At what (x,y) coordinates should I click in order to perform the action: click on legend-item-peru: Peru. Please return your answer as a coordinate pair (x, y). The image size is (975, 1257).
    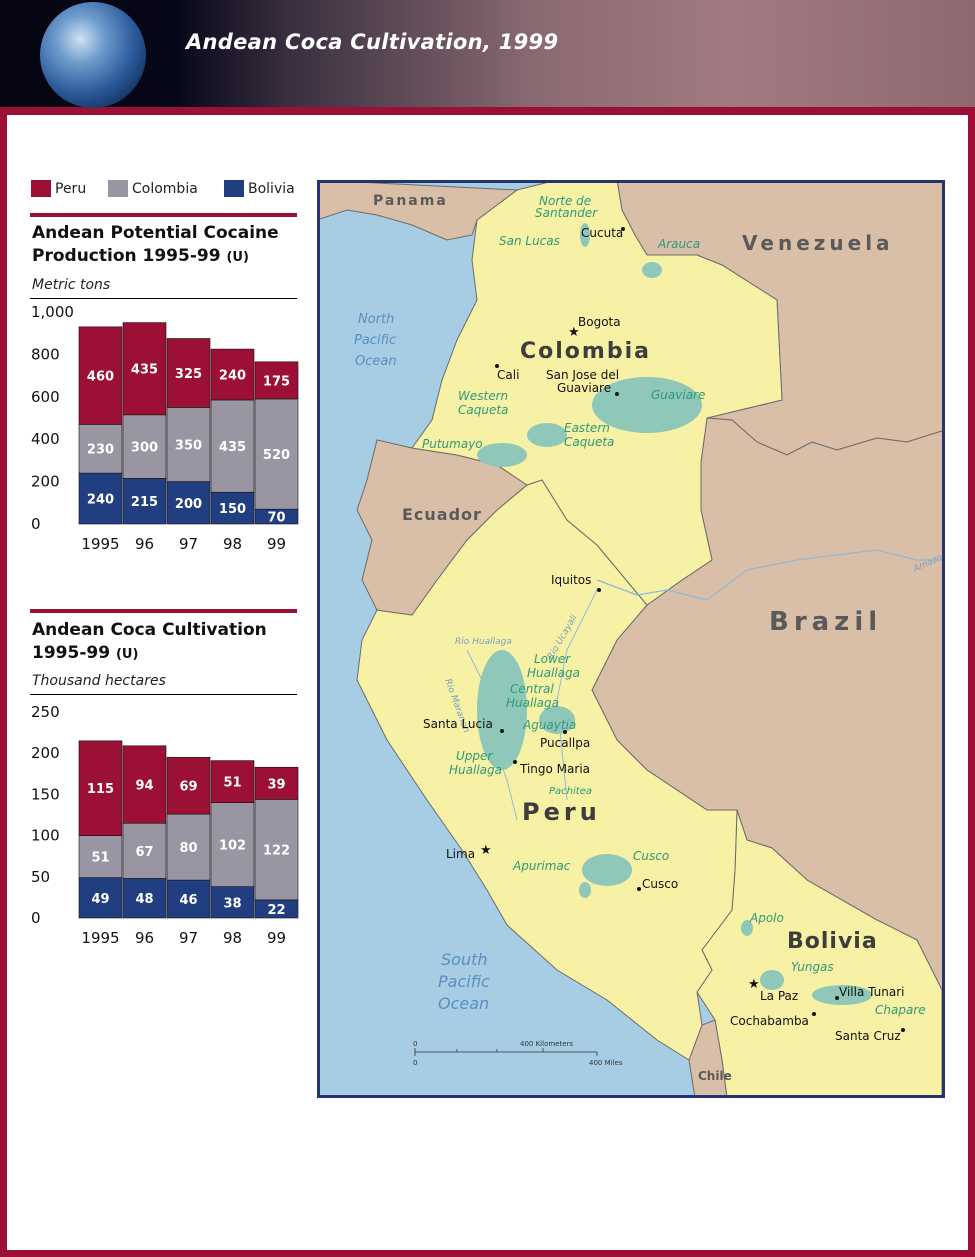
    Looking at the image, I should click on (58, 188).